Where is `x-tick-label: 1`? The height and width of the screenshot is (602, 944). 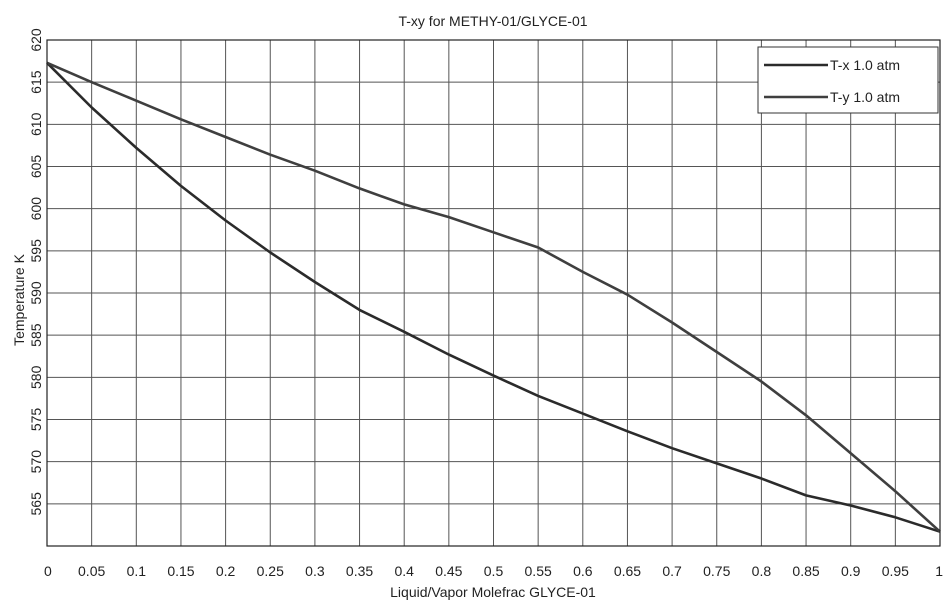
x-tick-label: 1 is located at coordinates (939, 571).